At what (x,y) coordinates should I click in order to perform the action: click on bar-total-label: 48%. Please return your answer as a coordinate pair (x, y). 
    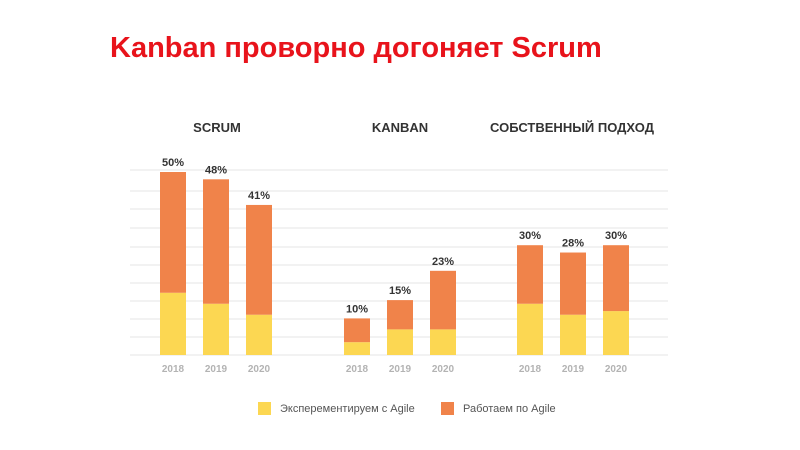
    Looking at the image, I should click on (216, 170).